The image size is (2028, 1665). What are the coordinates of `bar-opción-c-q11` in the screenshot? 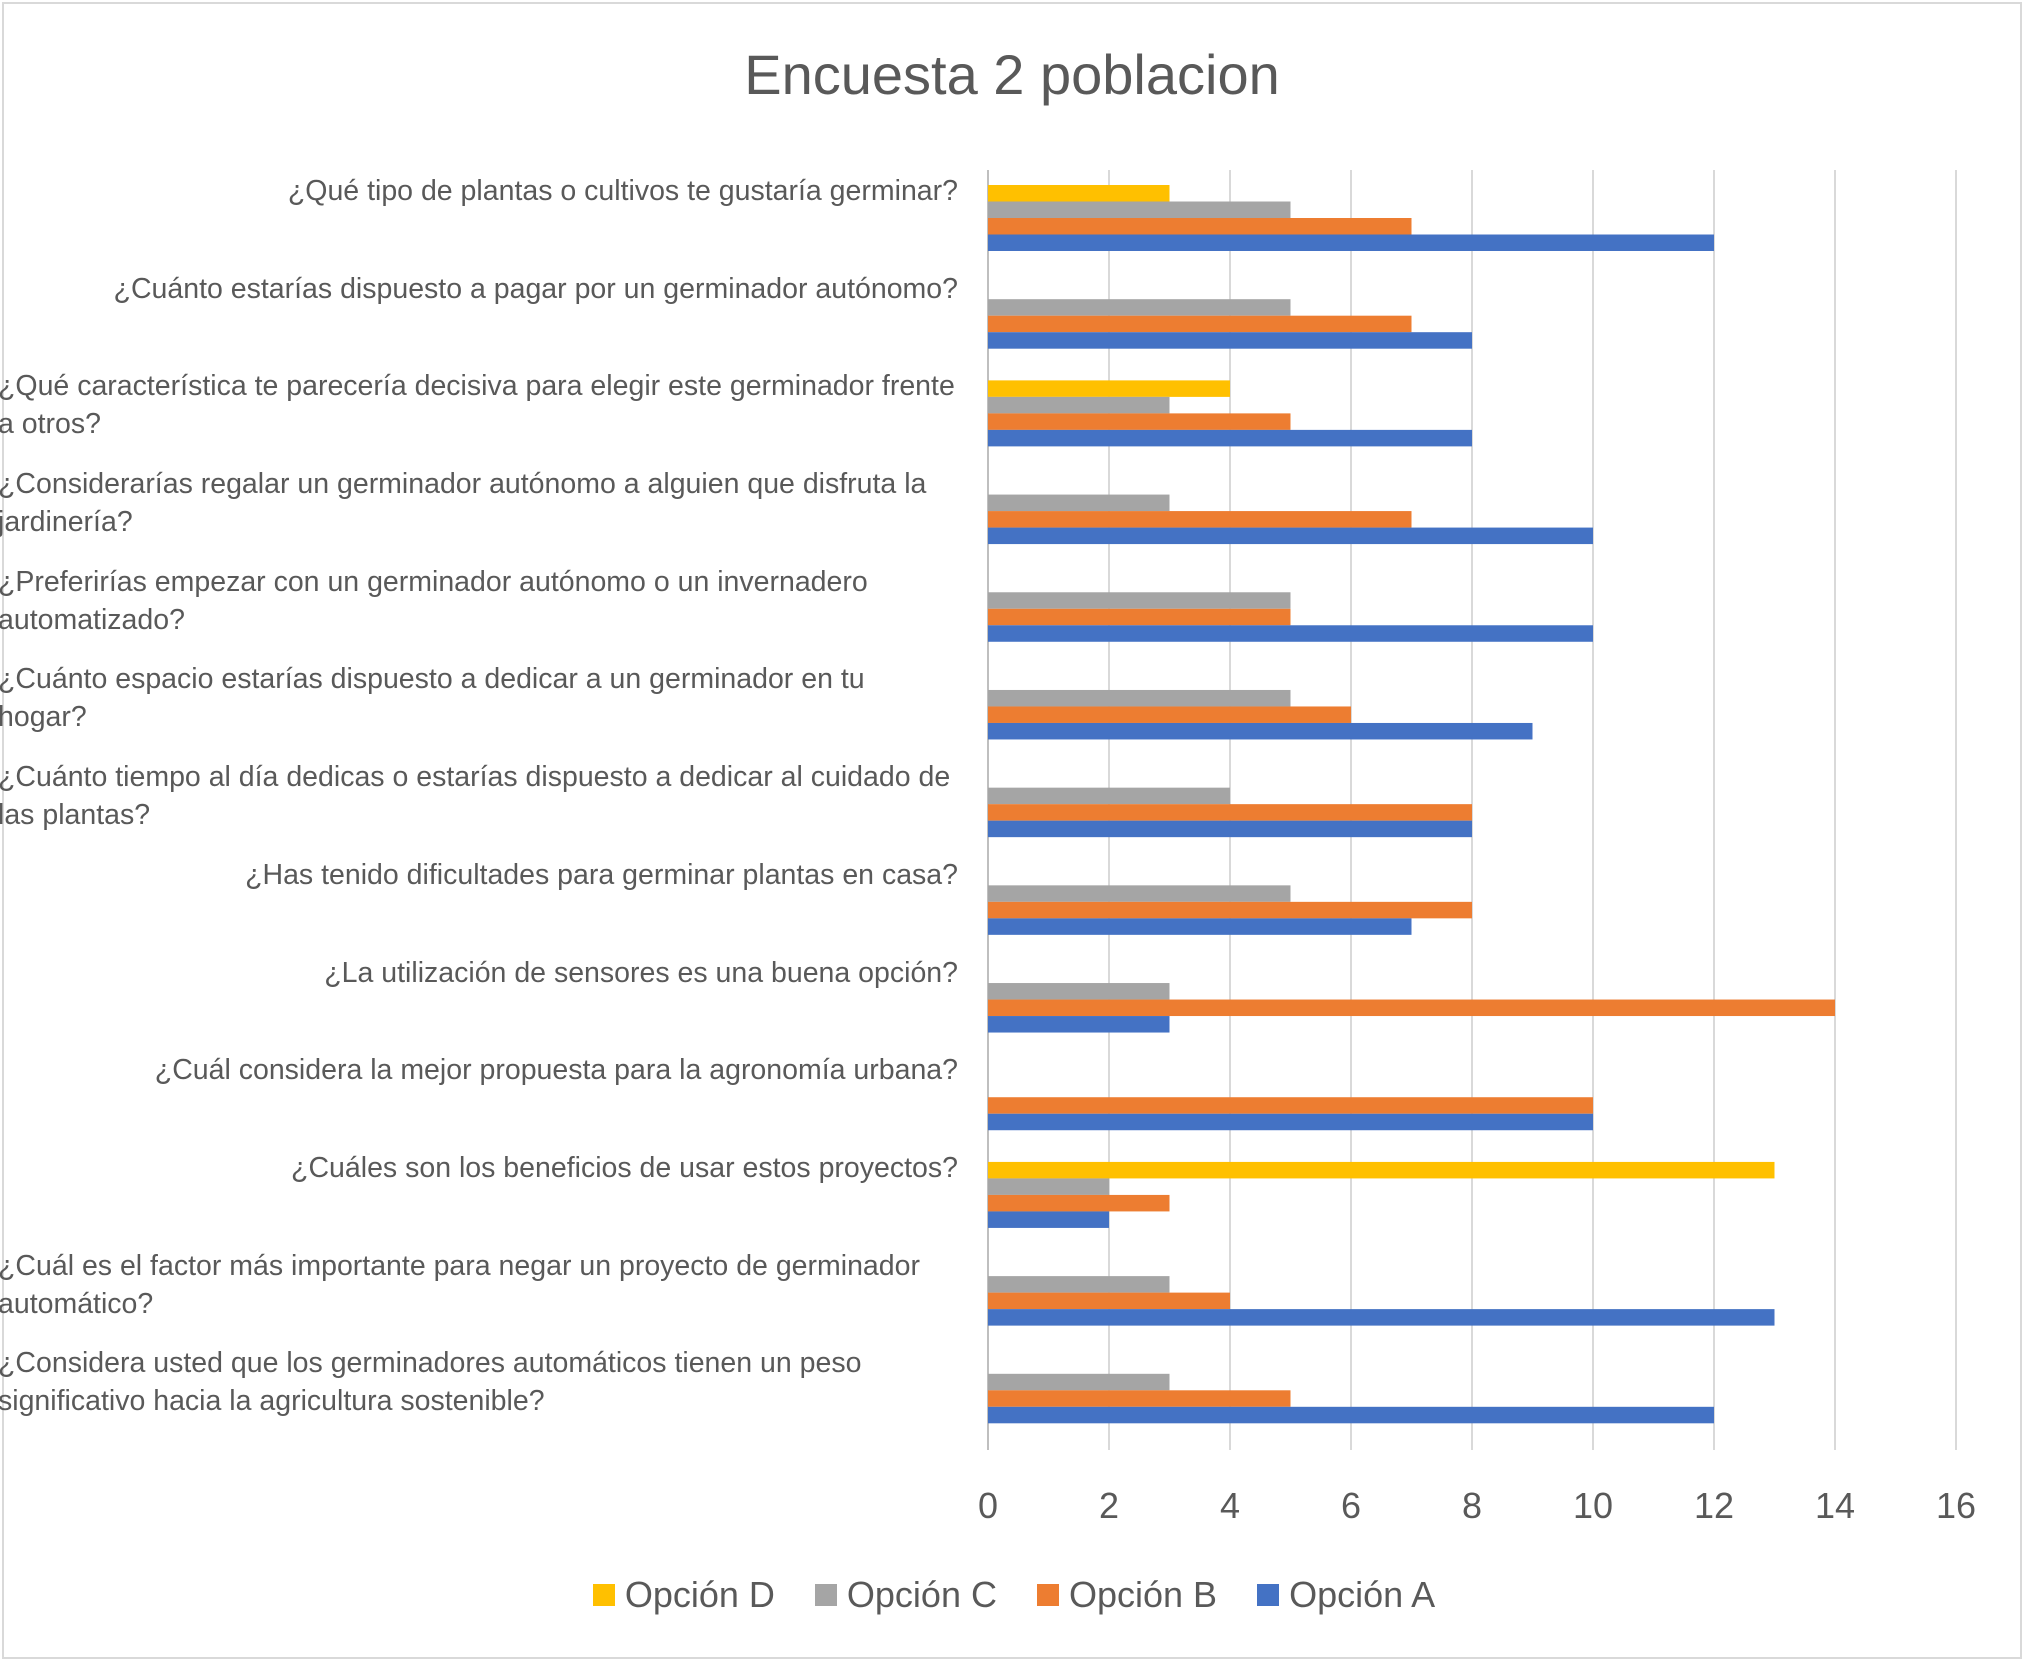 It's located at (1048, 1186).